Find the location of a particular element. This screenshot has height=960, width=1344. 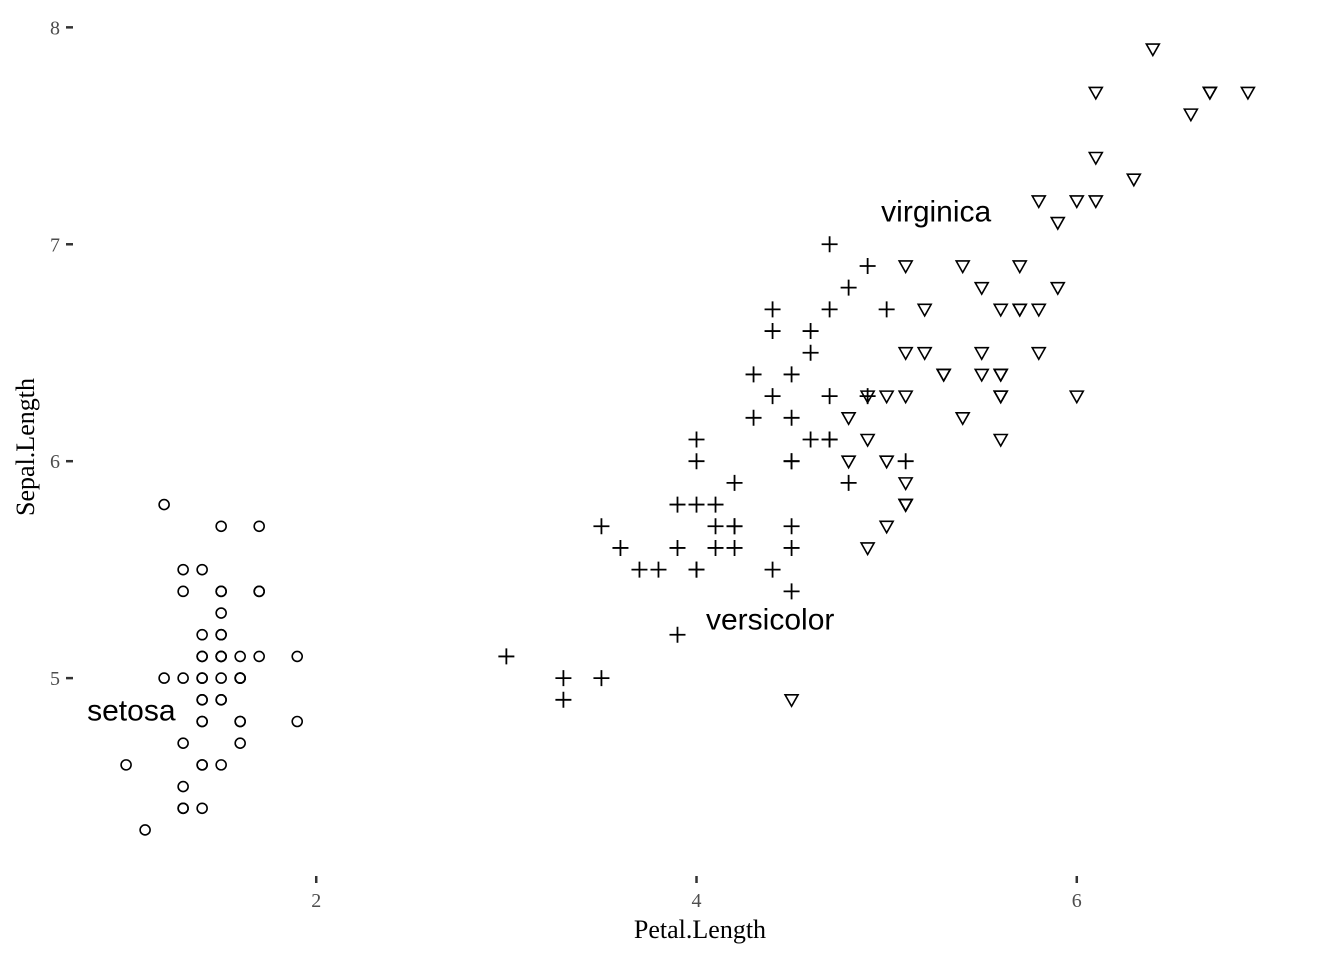

group-label-setosa: setosa is located at coordinates (131, 711).